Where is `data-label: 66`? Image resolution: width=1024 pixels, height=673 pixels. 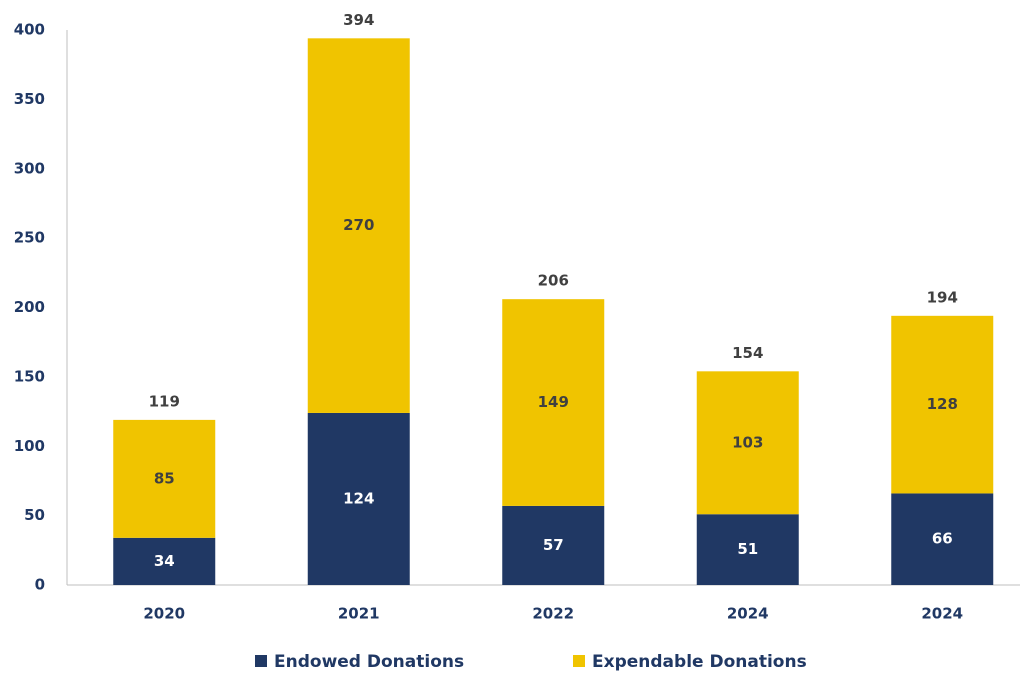 data-label: 66 is located at coordinates (942, 539).